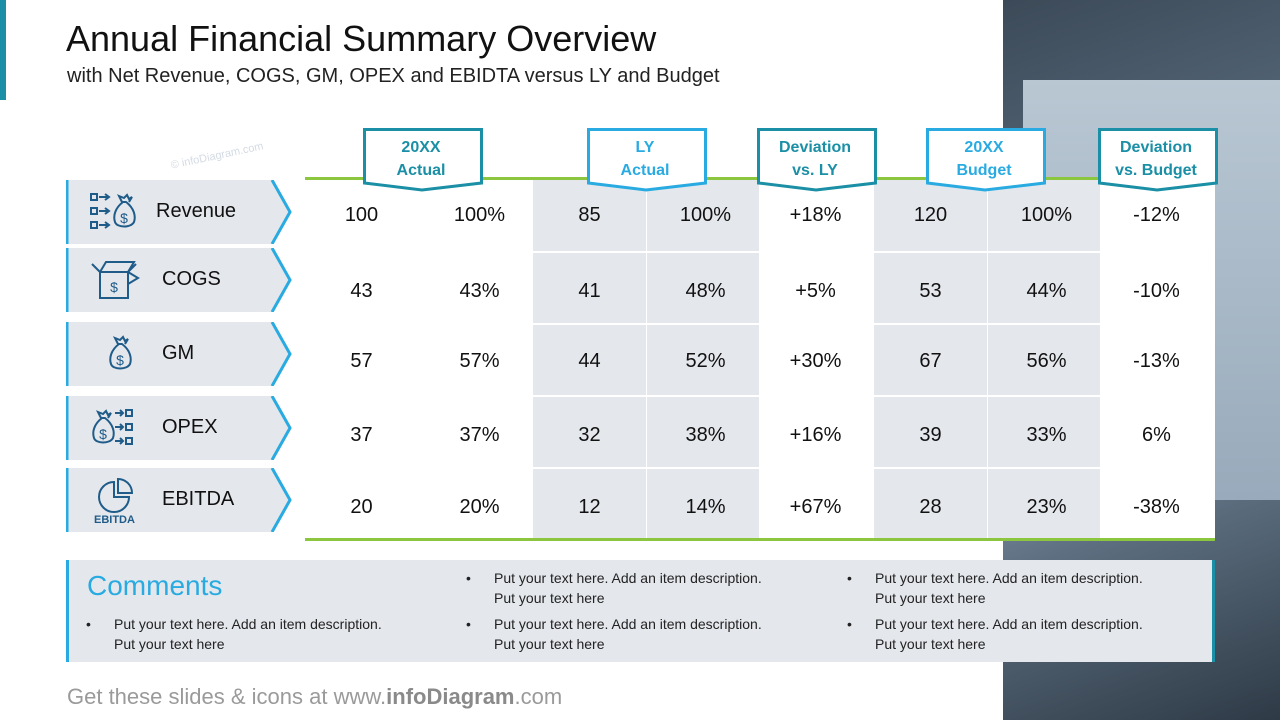 The height and width of the screenshot is (720, 1280). I want to click on table-cell: 52%, so click(705, 361).